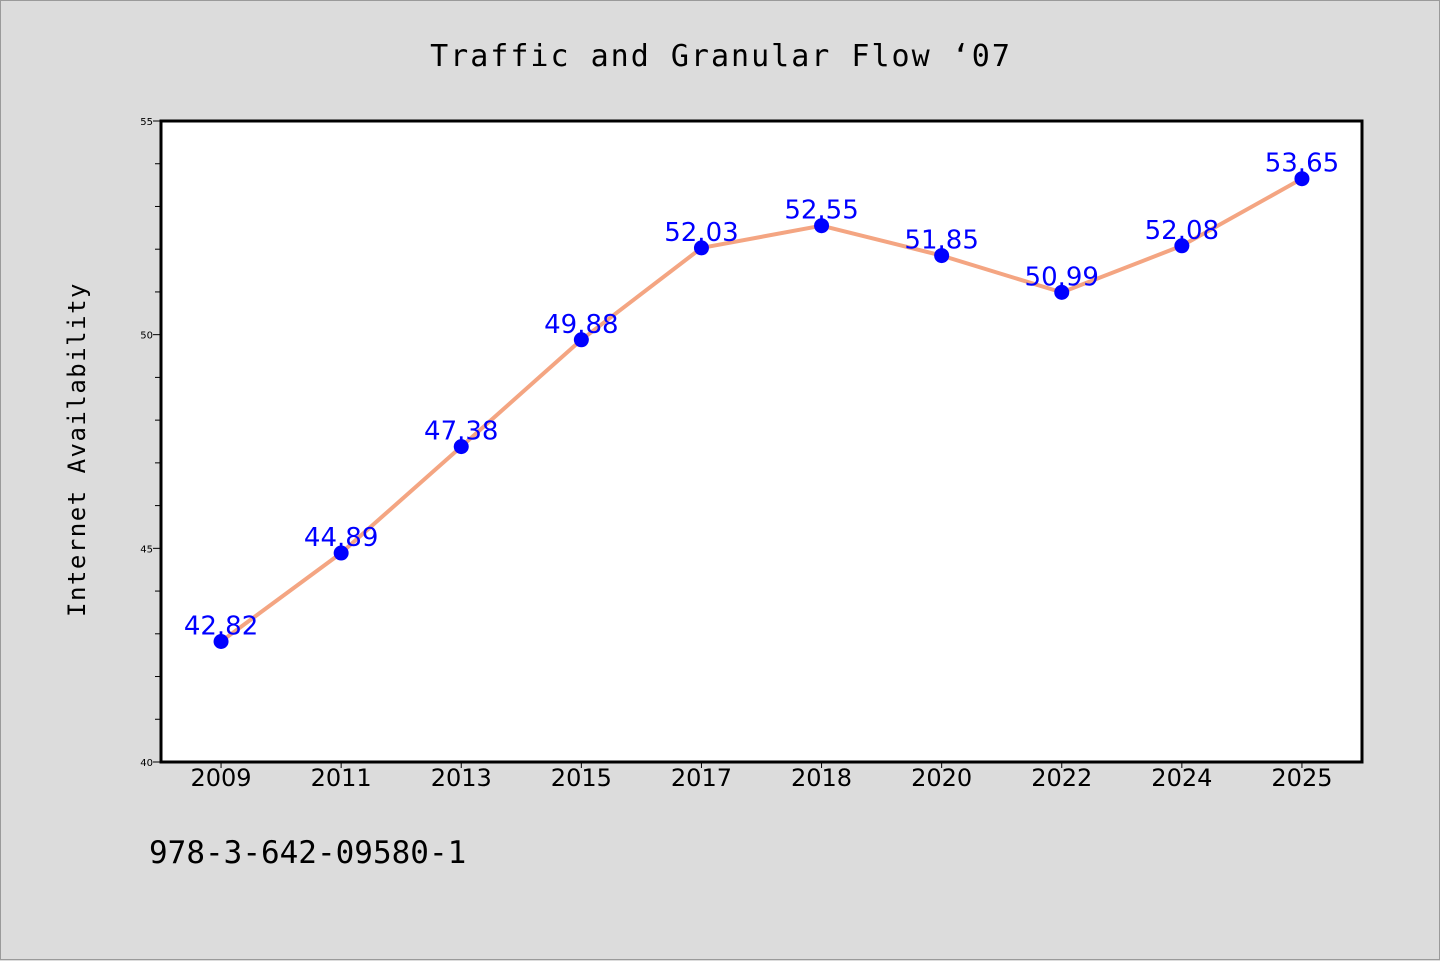 This screenshot has width=1440, height=961. Describe the element at coordinates (701, 778) in the screenshot. I see `x-tick-label: 2017` at that location.